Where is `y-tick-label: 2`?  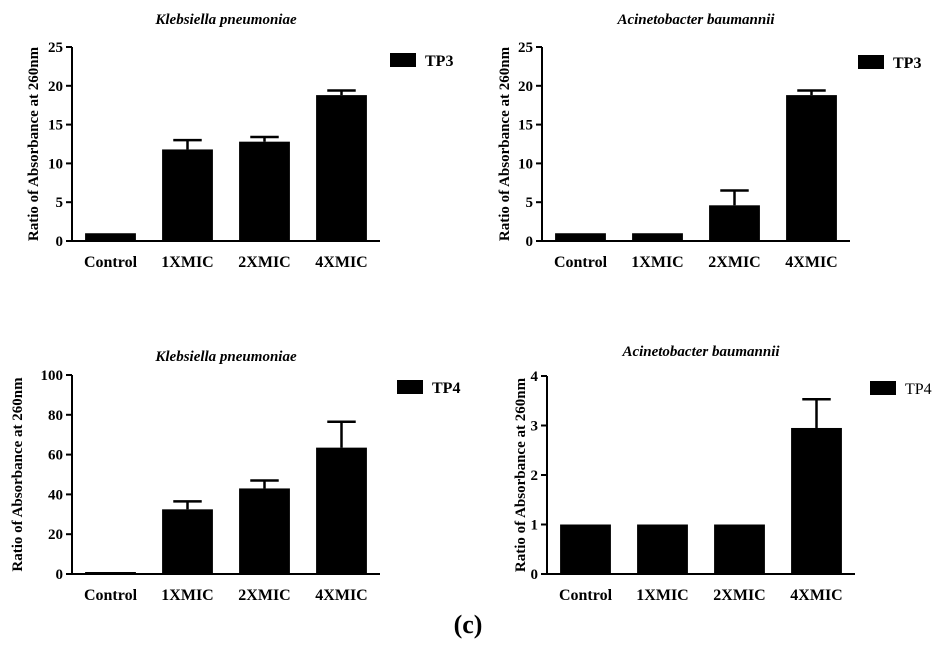
y-tick-label: 2 is located at coordinates (535, 476).